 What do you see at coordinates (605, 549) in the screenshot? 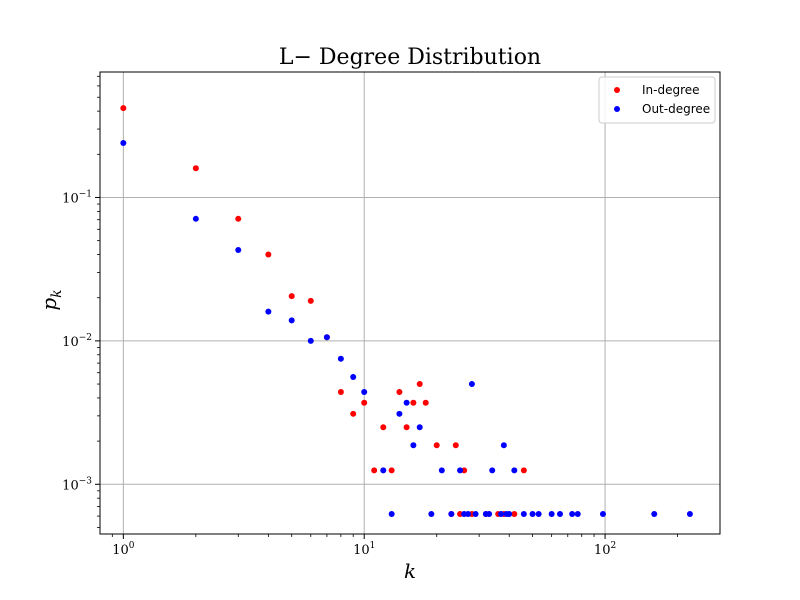
I see `x-tick-label: 10²` at bounding box center [605, 549].